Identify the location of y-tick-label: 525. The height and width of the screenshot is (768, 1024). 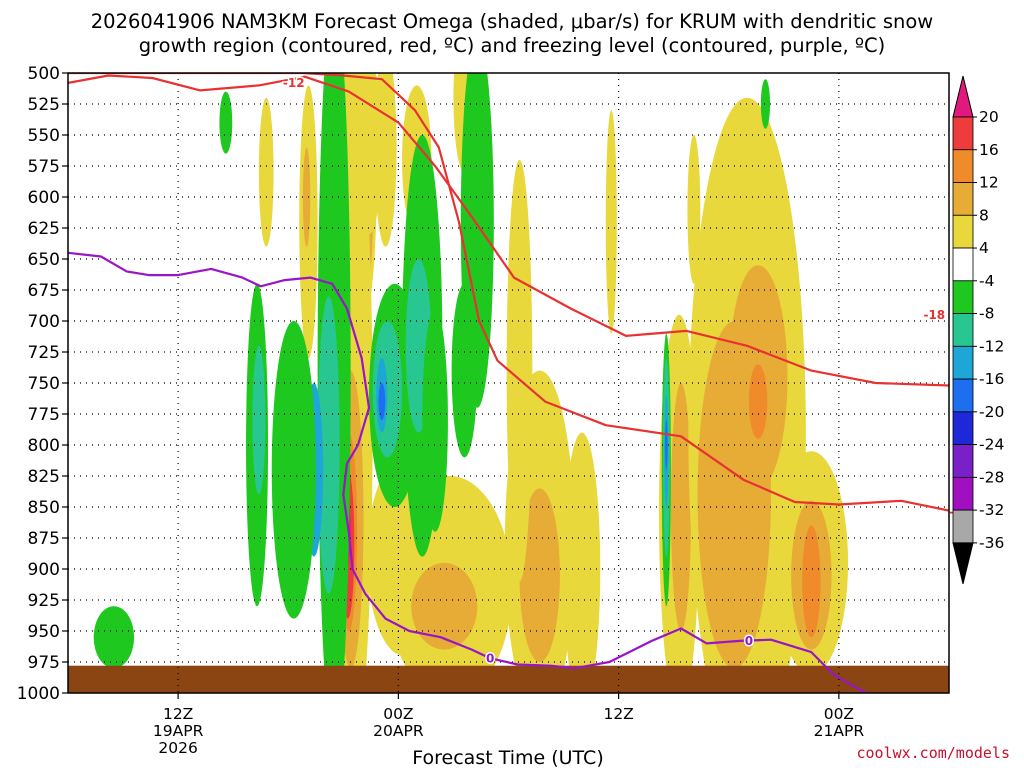
(44, 105).